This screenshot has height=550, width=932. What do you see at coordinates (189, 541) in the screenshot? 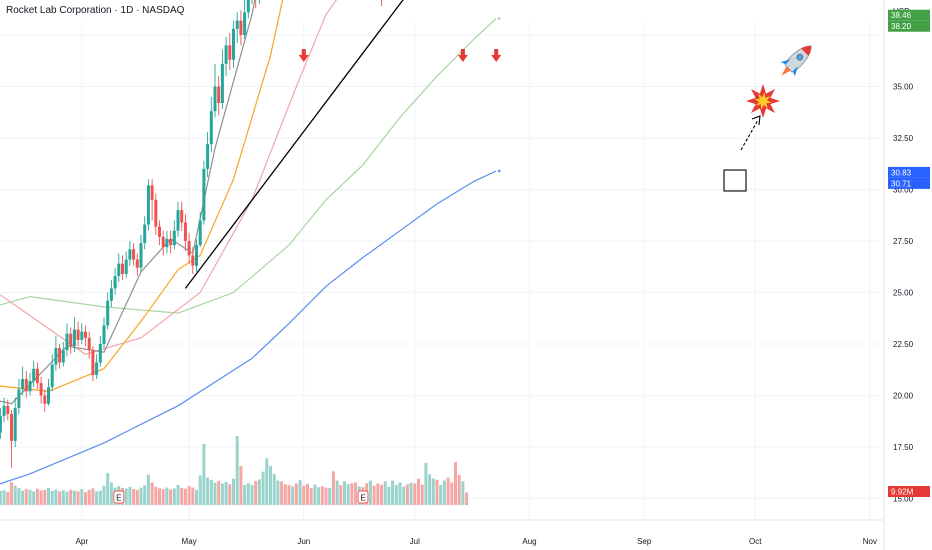
I see `x-tick-label: May` at bounding box center [189, 541].